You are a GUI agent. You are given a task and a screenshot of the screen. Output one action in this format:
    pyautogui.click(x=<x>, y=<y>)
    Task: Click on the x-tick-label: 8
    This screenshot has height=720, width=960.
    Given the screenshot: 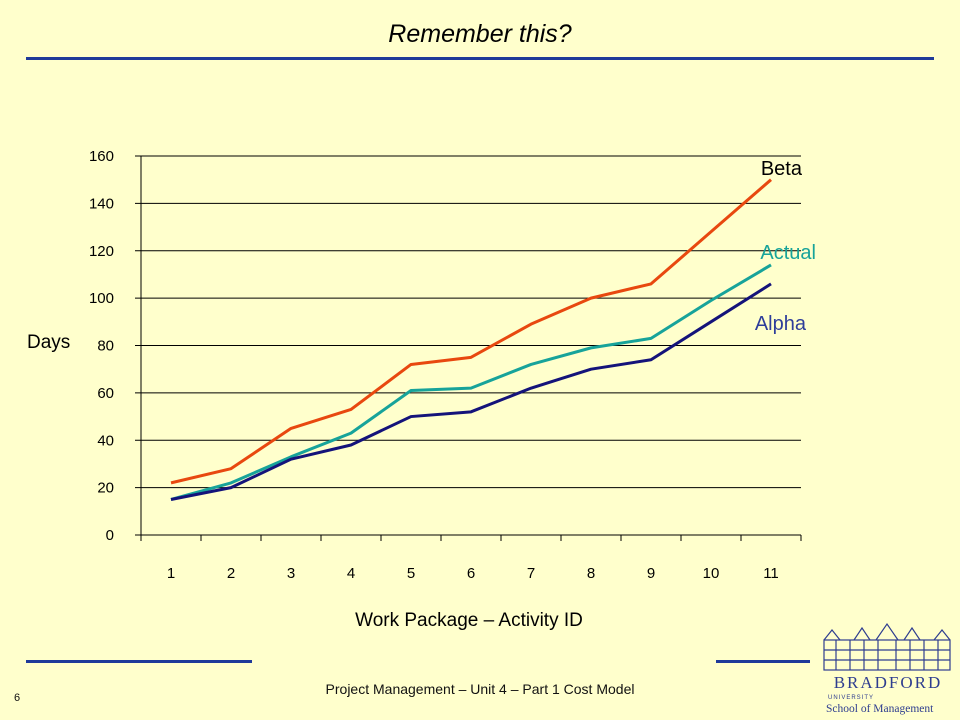 What is the action you would take?
    pyautogui.click(x=591, y=573)
    